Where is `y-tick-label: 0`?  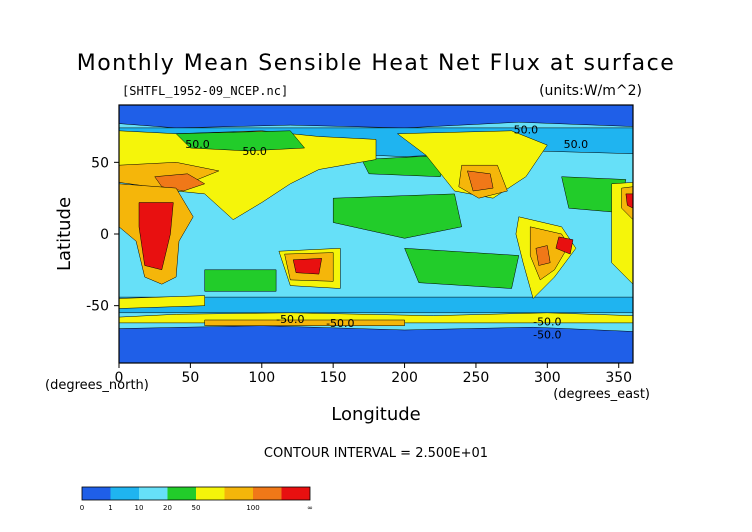
y-tick-label: 0 is located at coordinates (104, 235).